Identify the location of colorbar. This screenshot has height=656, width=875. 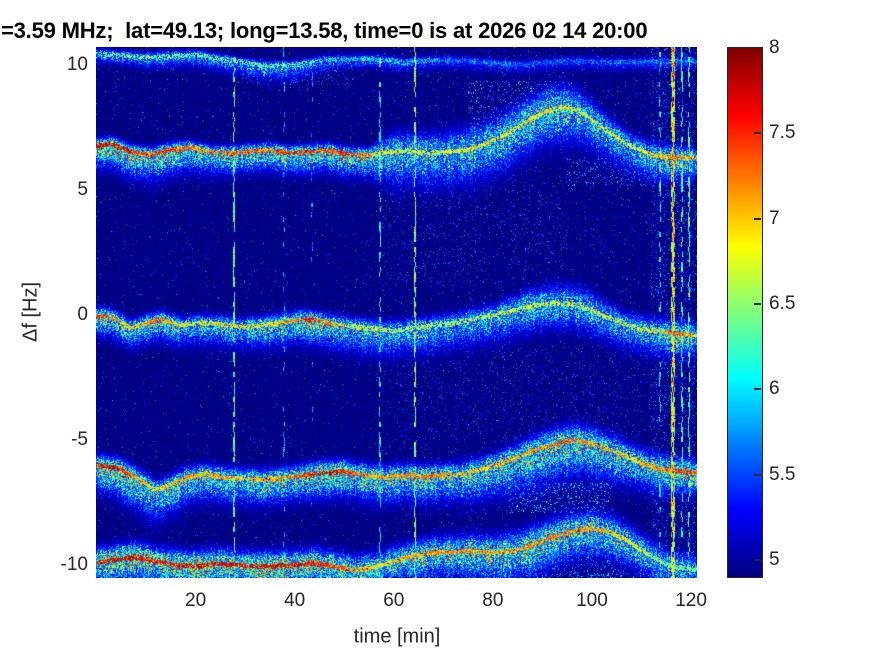
(745, 312).